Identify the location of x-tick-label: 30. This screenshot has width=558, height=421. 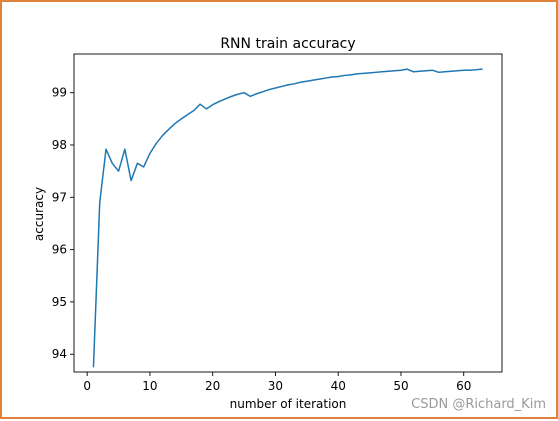
(275, 386).